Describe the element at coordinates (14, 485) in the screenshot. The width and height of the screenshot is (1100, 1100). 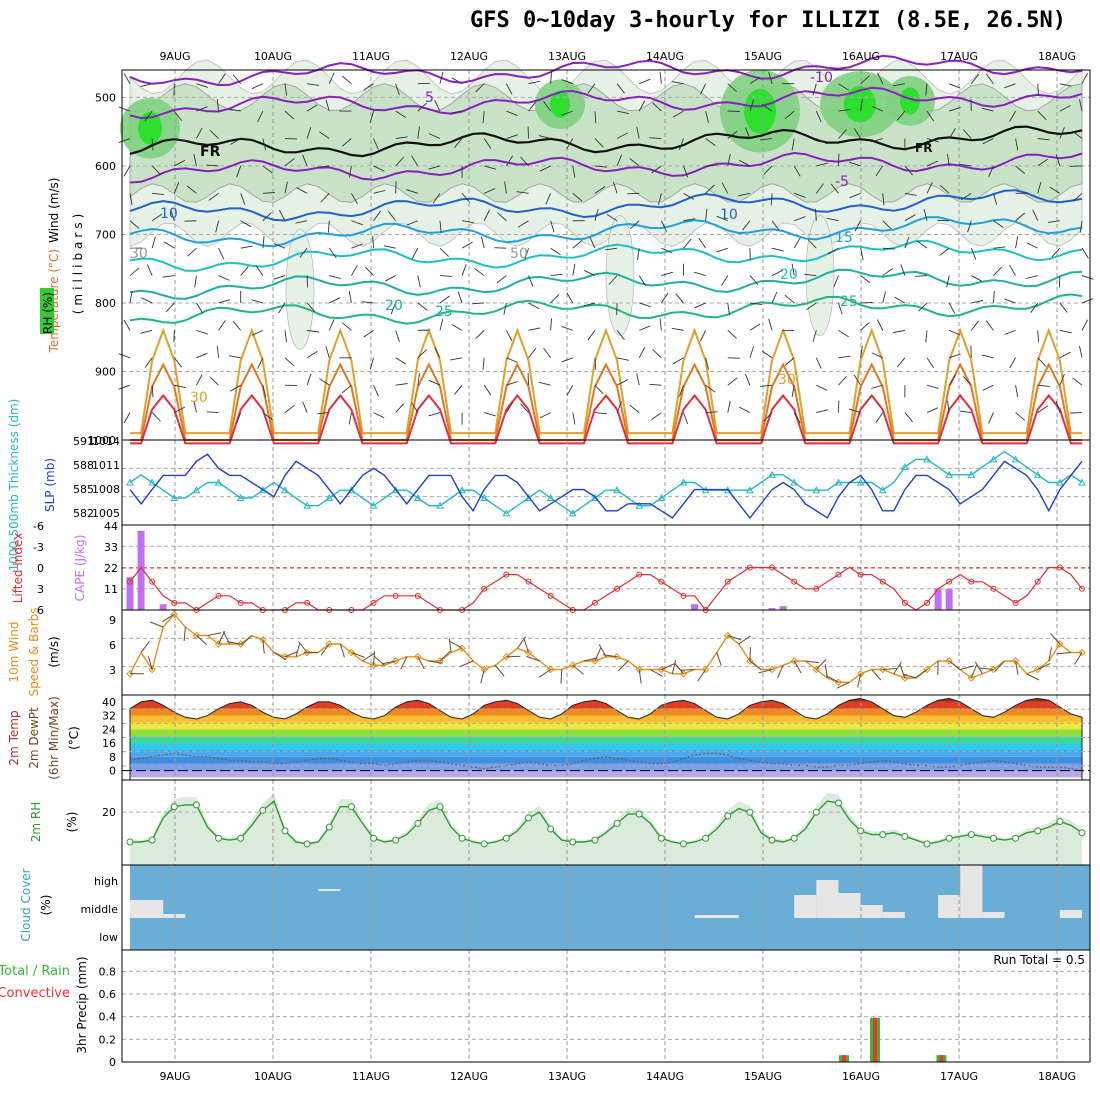
I see `thickness-ylabel-group: 1000-500mb Thickness (dm)` at that location.